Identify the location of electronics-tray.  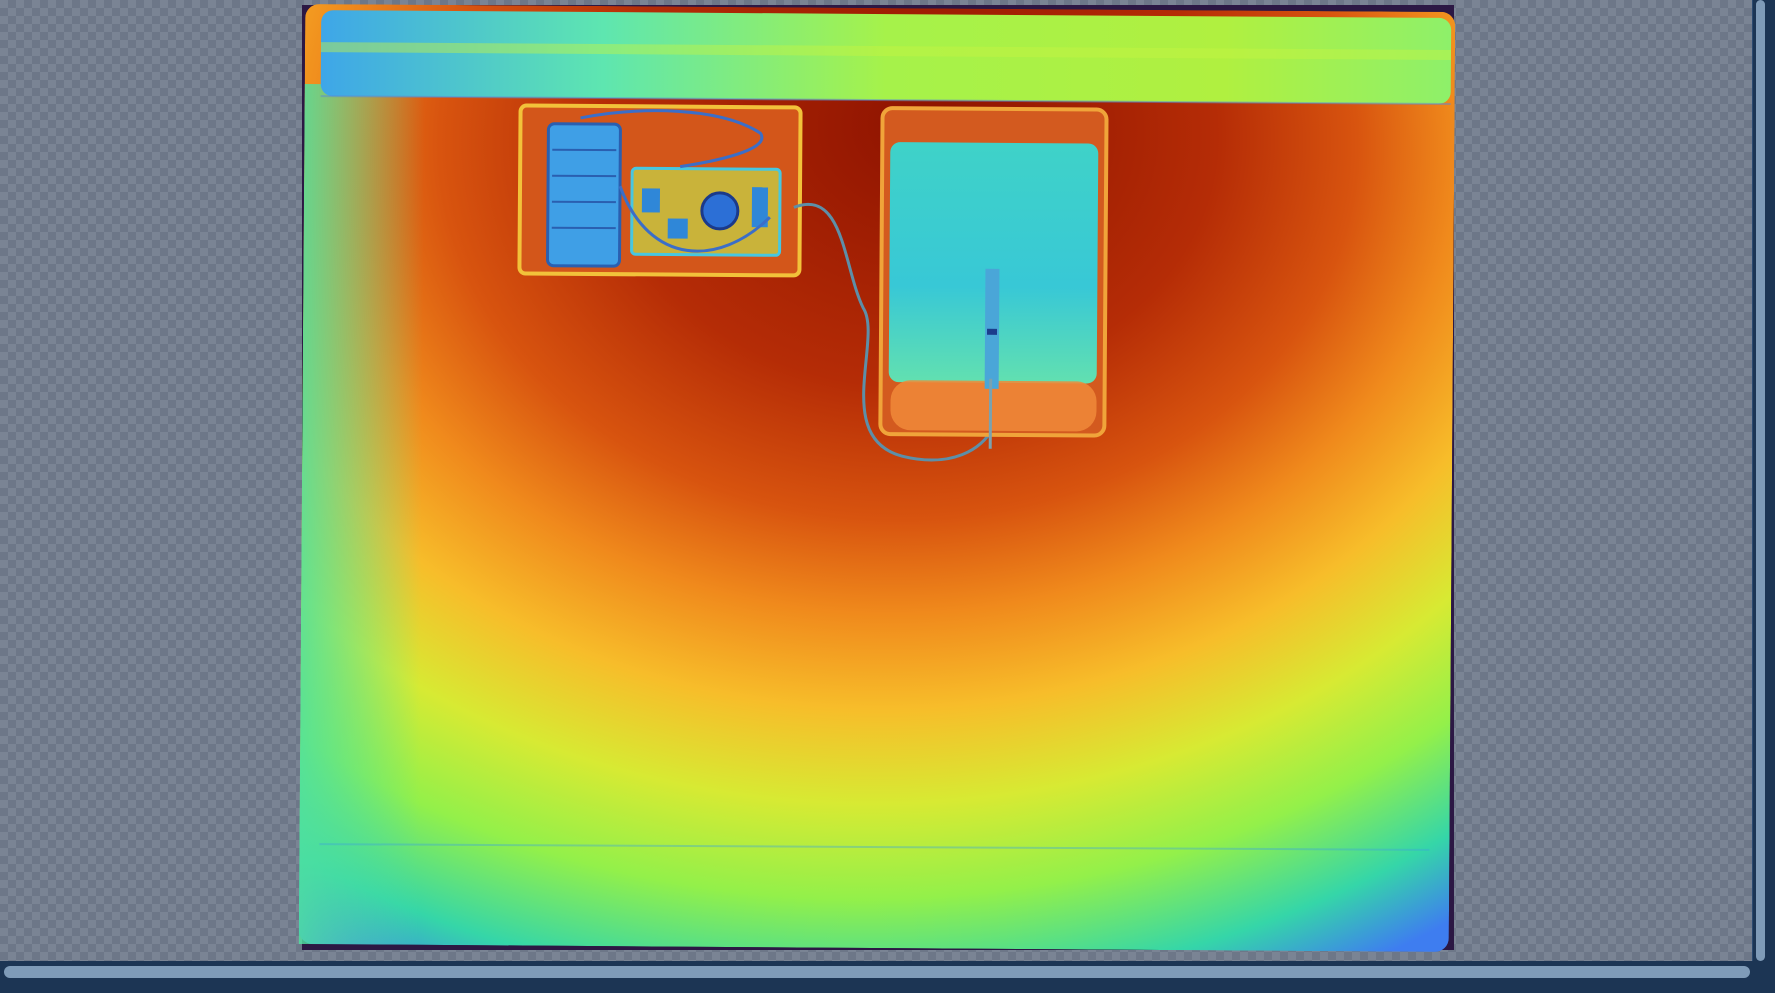
(660, 190).